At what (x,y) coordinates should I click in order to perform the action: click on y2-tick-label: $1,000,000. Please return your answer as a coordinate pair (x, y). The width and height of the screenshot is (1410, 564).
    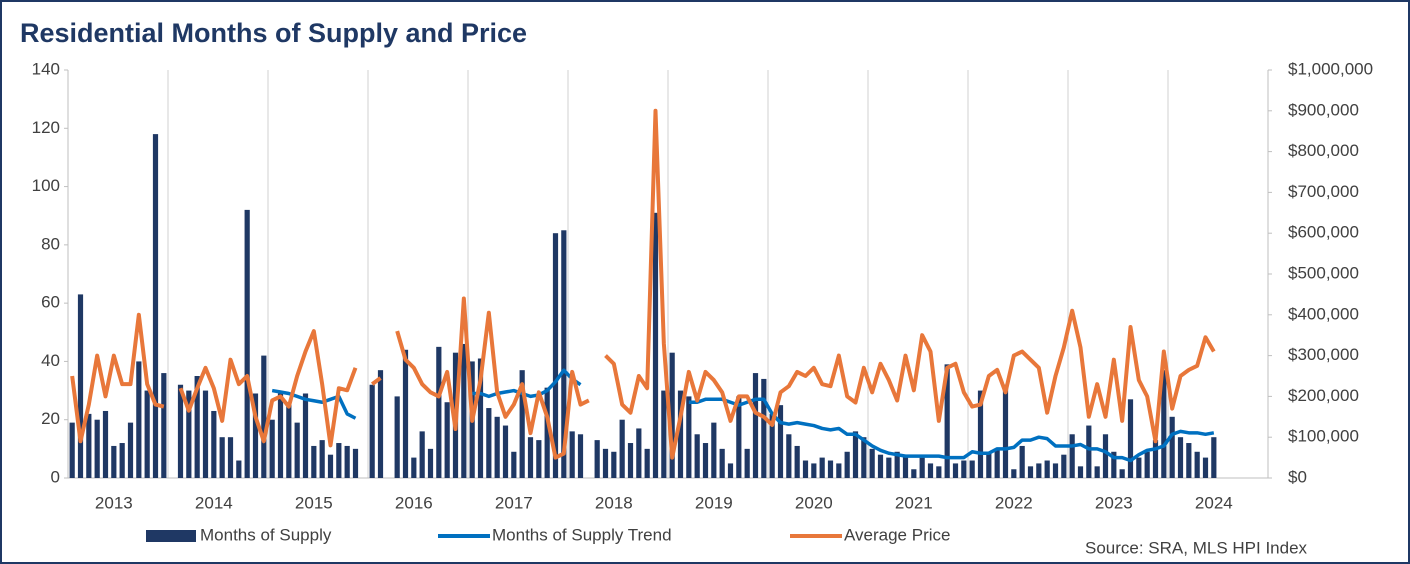
    Looking at the image, I should click on (1330, 68).